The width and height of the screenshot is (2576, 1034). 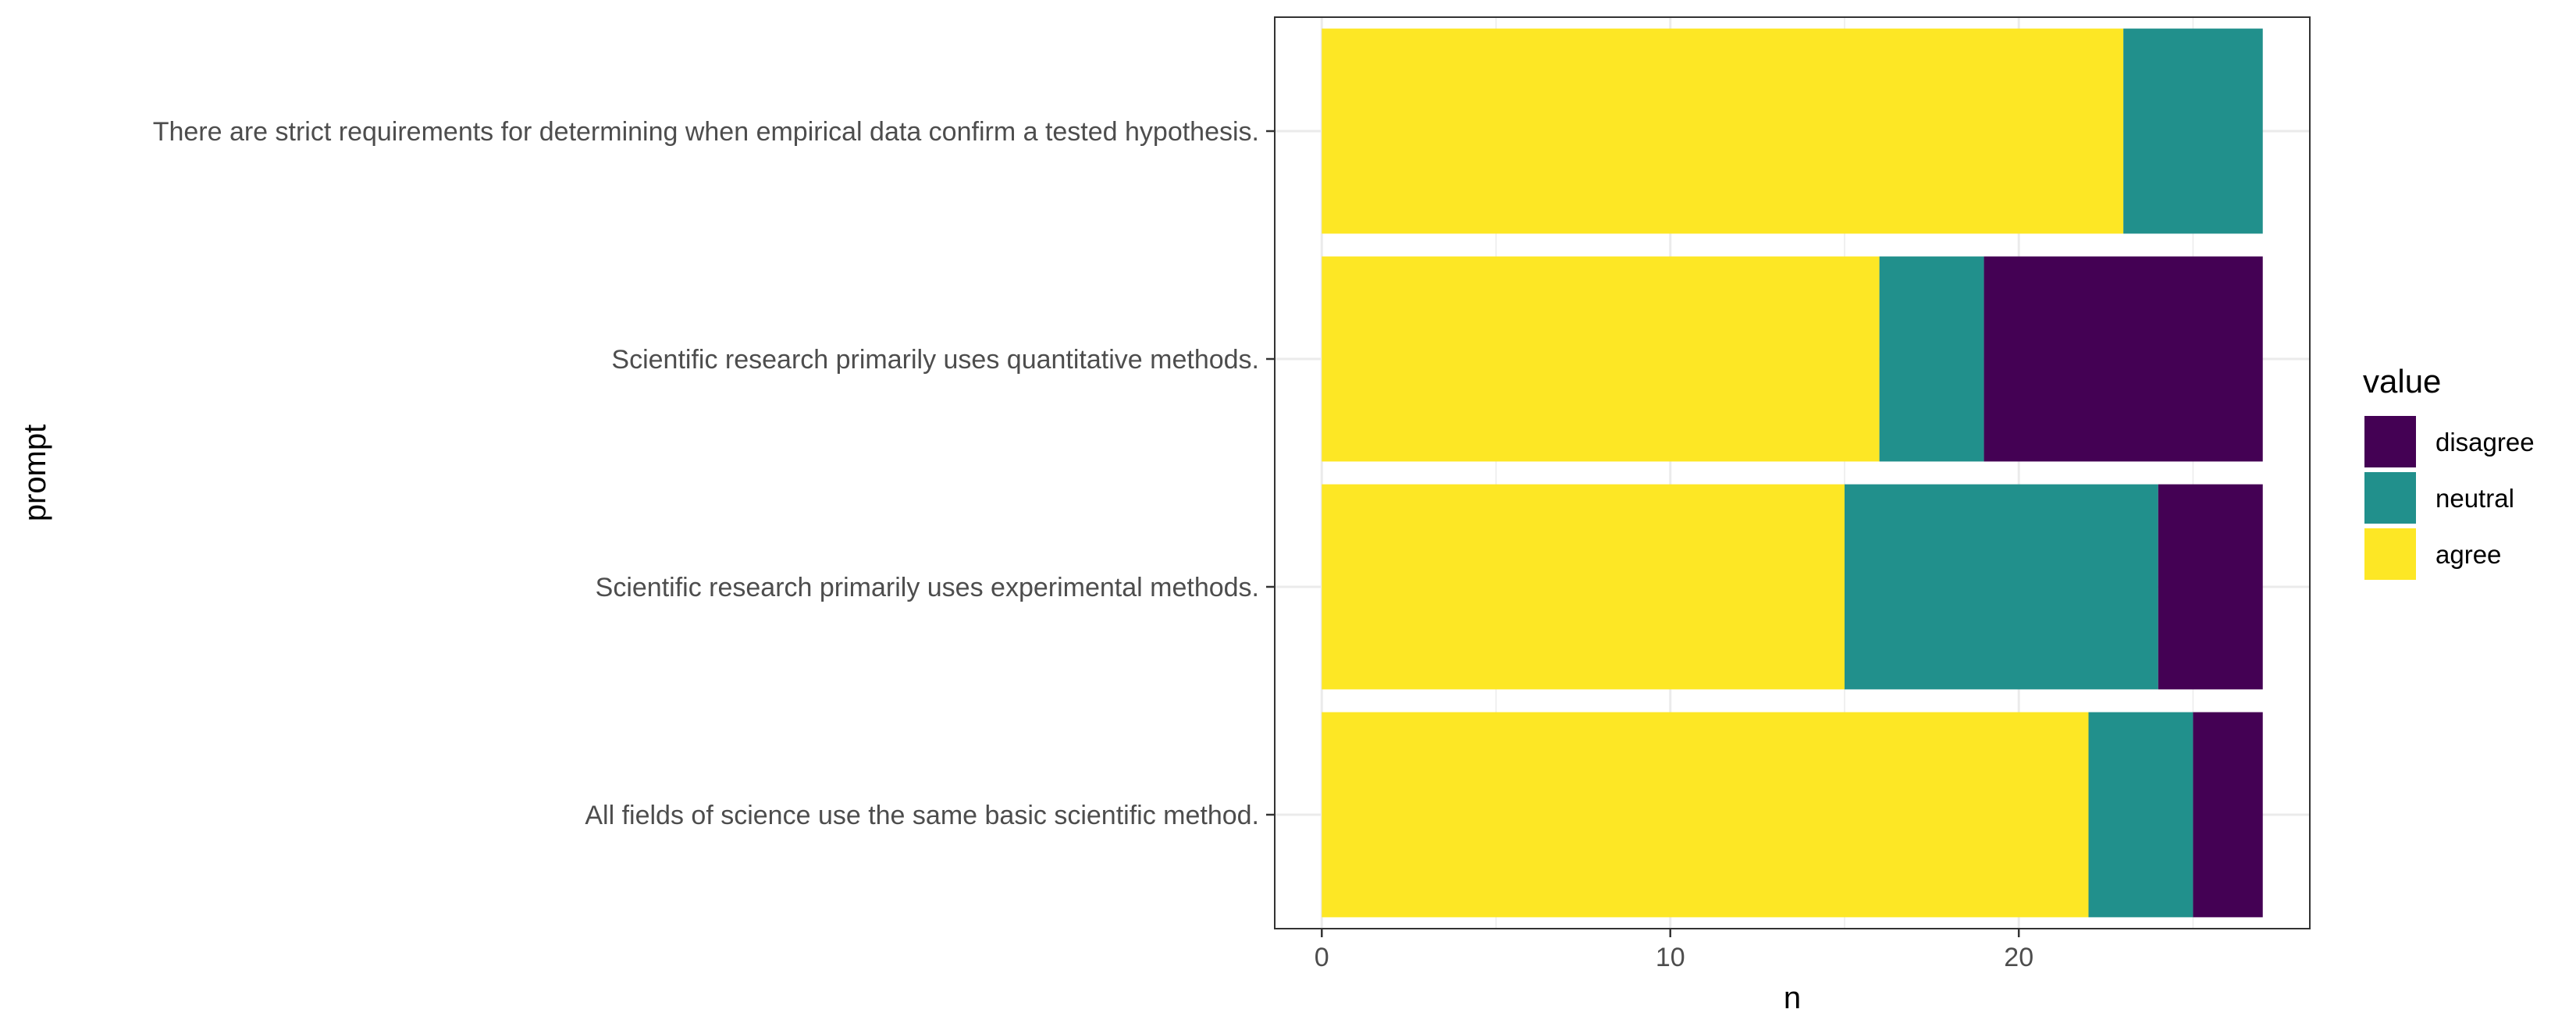 I want to click on legend: value disagree neutral agree, so click(x=2449, y=471).